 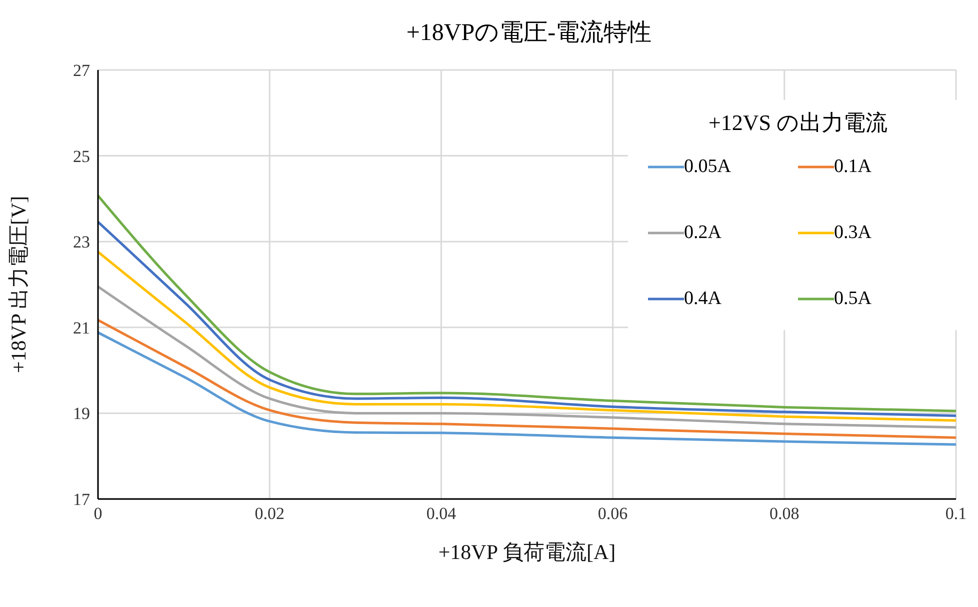 I want to click on legend-label: 0.3A, so click(x=853, y=233).